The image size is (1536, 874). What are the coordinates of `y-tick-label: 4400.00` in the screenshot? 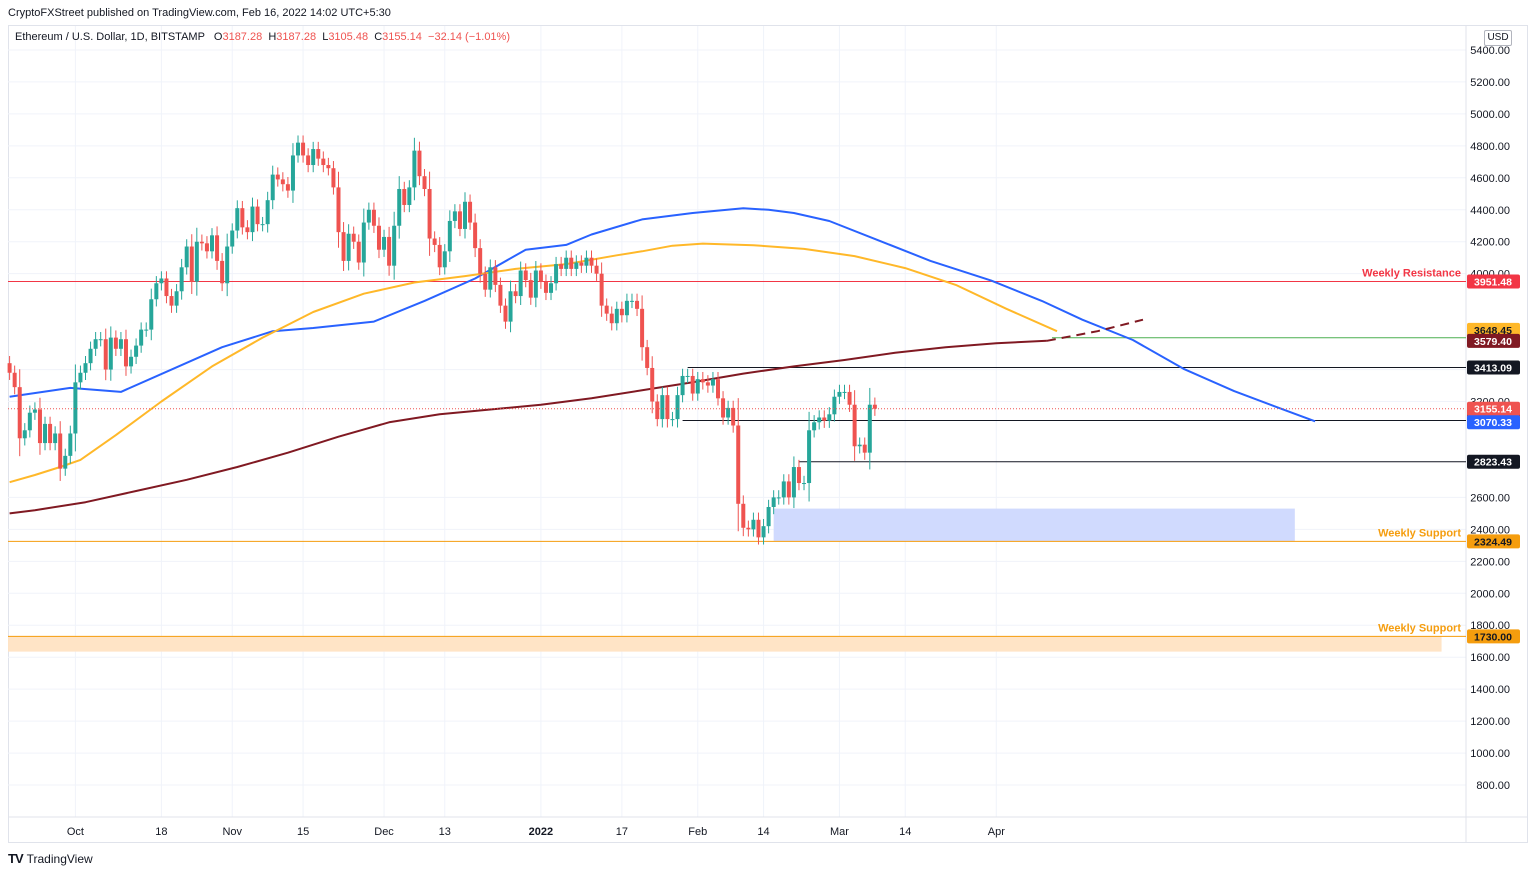 It's located at (1490, 211).